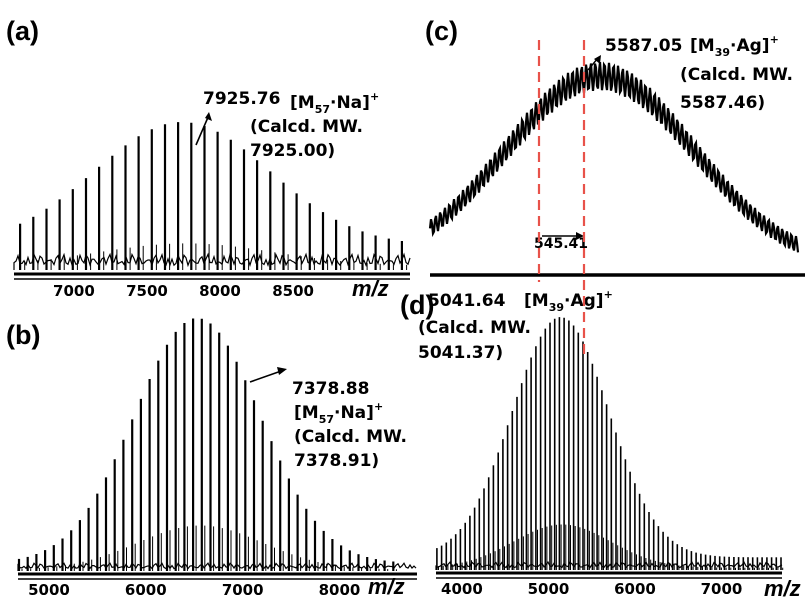 The width and height of the screenshot is (811, 597). Describe the element at coordinates (643, 46) in the screenshot. I see `panel-c-peak-value: 5587.05` at that location.